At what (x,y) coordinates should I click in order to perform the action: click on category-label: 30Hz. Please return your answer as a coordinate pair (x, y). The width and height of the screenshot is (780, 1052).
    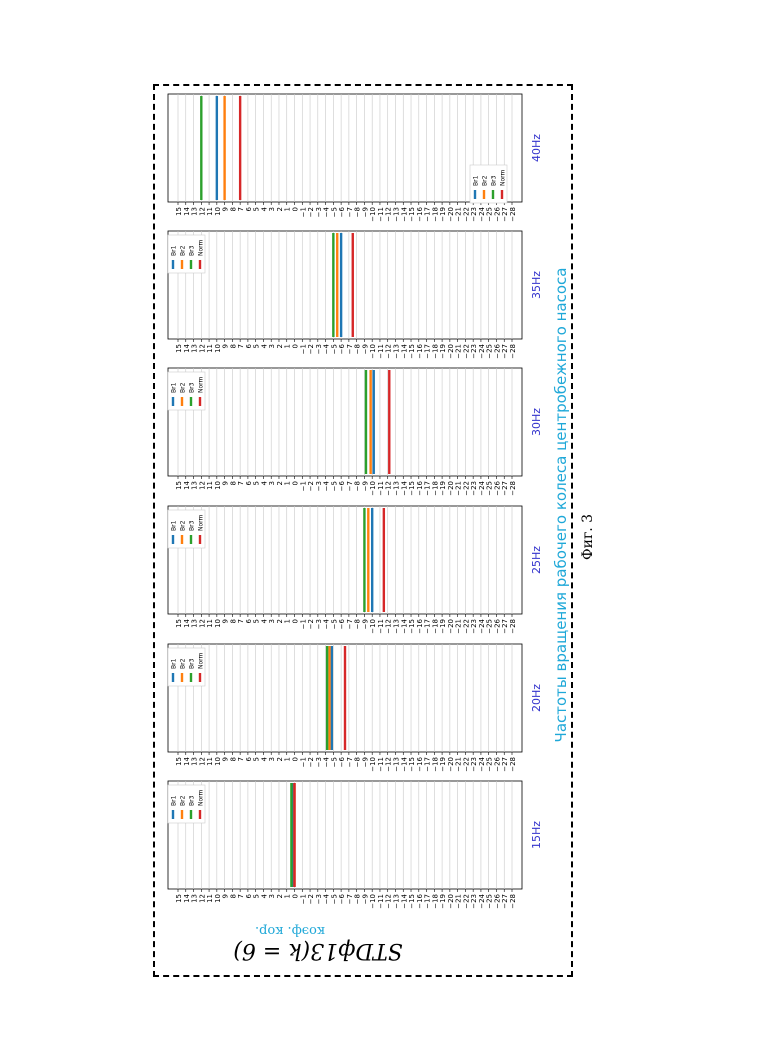
    Looking at the image, I should click on (536, 422).